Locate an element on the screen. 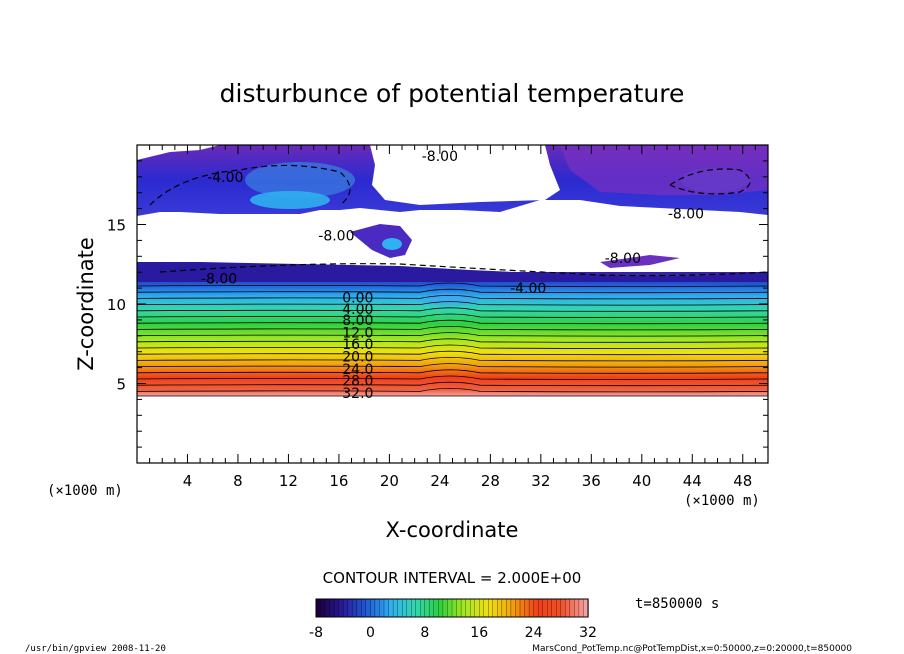 The image size is (904, 654). footer-left: /usr/bin/gpview 2008-11-20 is located at coordinates (95, 649).